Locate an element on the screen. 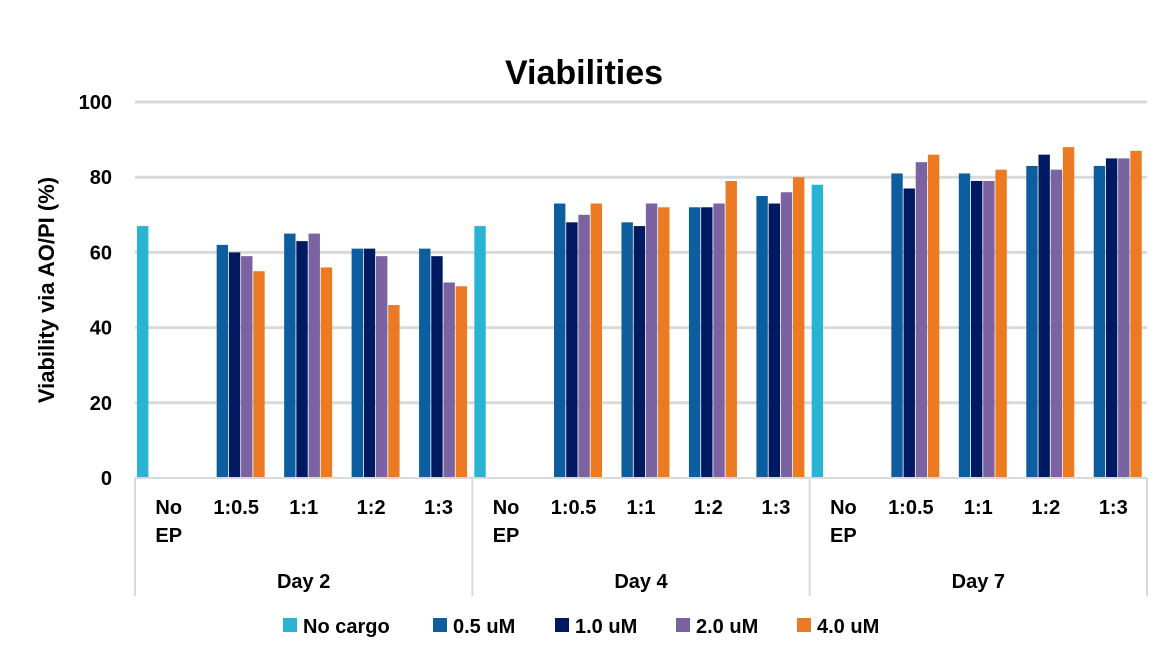 This screenshot has width=1174, height=669. group-label: Day 2 is located at coordinates (303, 582).